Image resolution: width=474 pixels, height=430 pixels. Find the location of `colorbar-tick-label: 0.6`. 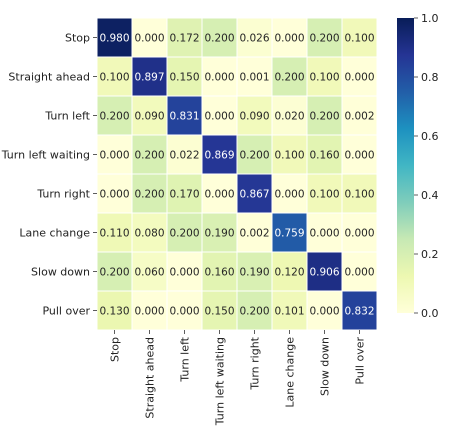

colorbar-tick-label: 0.6 is located at coordinates (430, 136).